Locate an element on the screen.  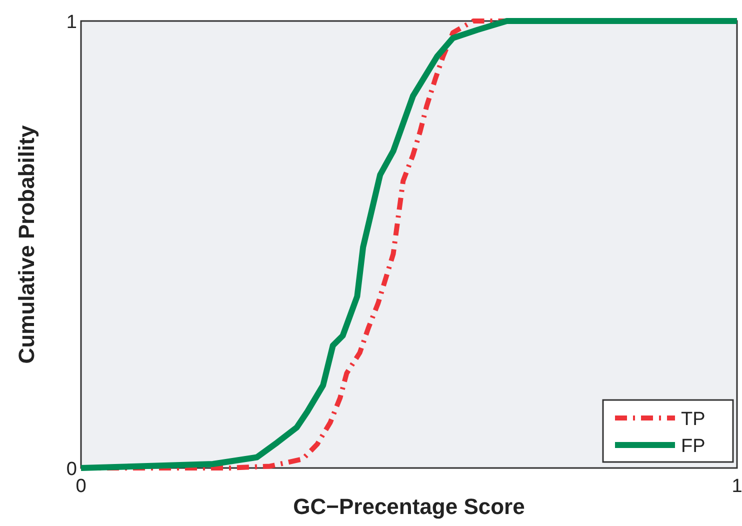
legend-label: FP is located at coordinates (693, 446).